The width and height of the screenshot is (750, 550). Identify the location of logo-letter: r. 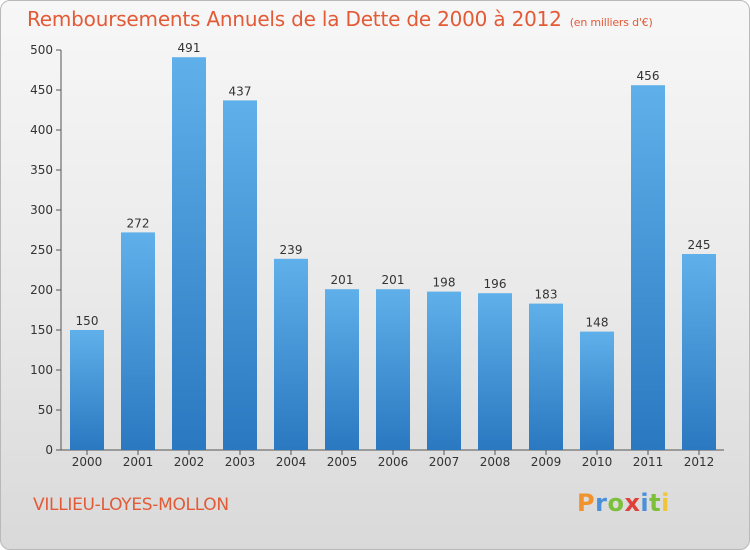
(601, 503).